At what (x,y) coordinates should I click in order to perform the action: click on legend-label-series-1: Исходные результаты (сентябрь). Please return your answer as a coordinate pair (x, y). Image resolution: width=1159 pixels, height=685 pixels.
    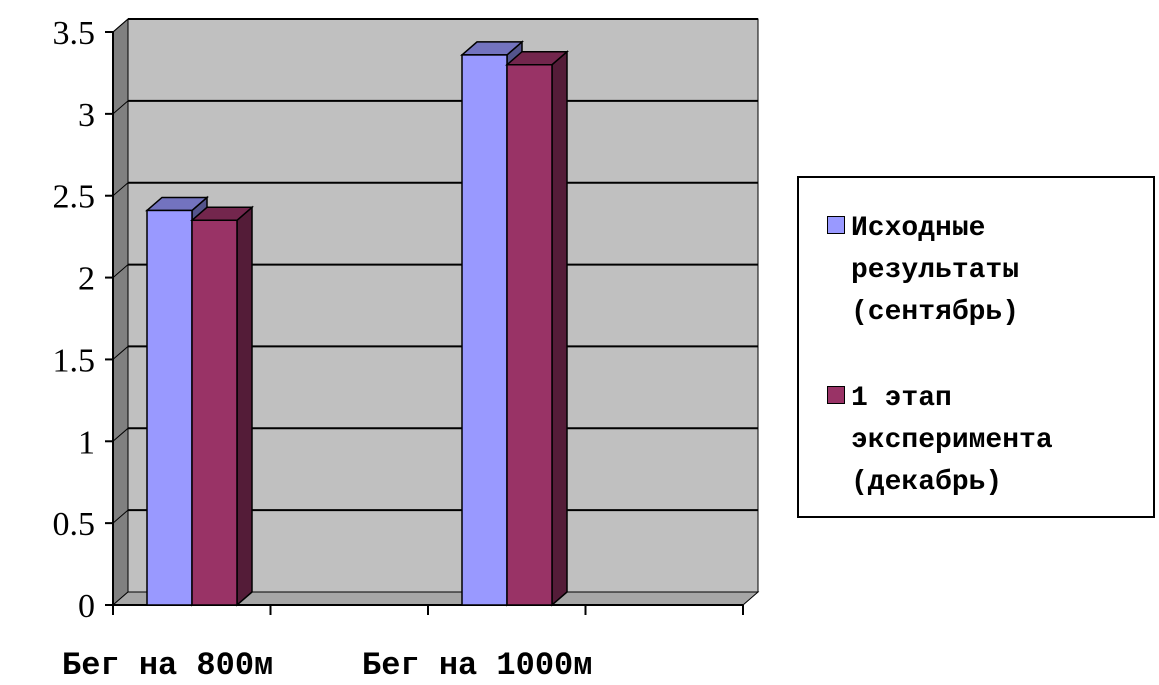
    Looking at the image, I should click on (935, 270).